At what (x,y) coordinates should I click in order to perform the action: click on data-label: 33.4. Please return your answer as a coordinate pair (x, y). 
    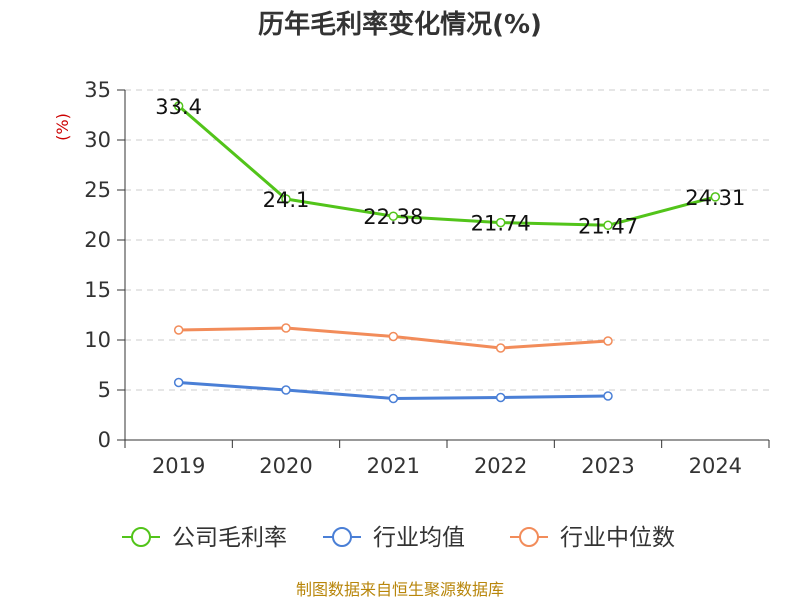
    Looking at the image, I should click on (178, 107).